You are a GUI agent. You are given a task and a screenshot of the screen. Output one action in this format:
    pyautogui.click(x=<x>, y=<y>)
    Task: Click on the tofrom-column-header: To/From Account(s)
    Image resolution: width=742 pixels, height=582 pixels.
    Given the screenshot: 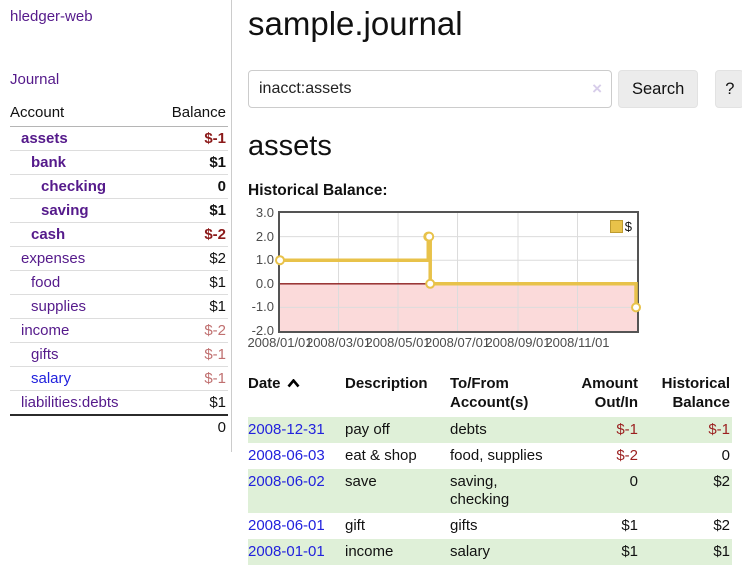 What is the action you would take?
    pyautogui.click(x=489, y=393)
    